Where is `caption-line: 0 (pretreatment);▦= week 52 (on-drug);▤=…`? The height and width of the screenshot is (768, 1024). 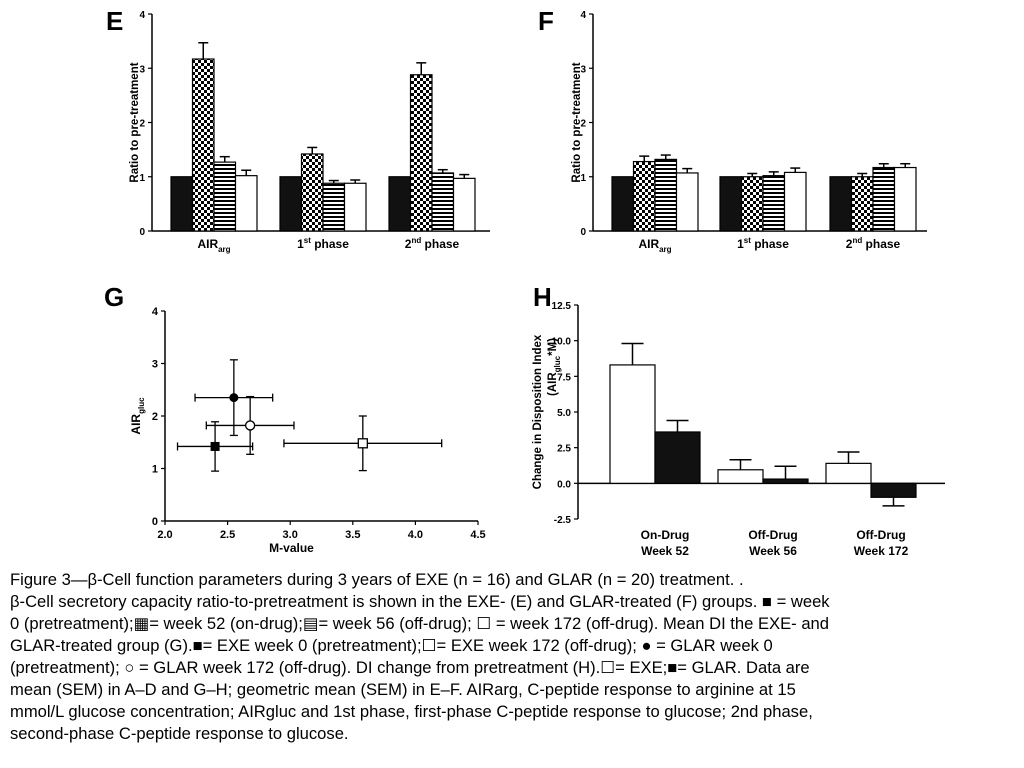 caption-line: 0 (pretreatment);▦= week 52 (on-drug);▤=… is located at coordinates (420, 623).